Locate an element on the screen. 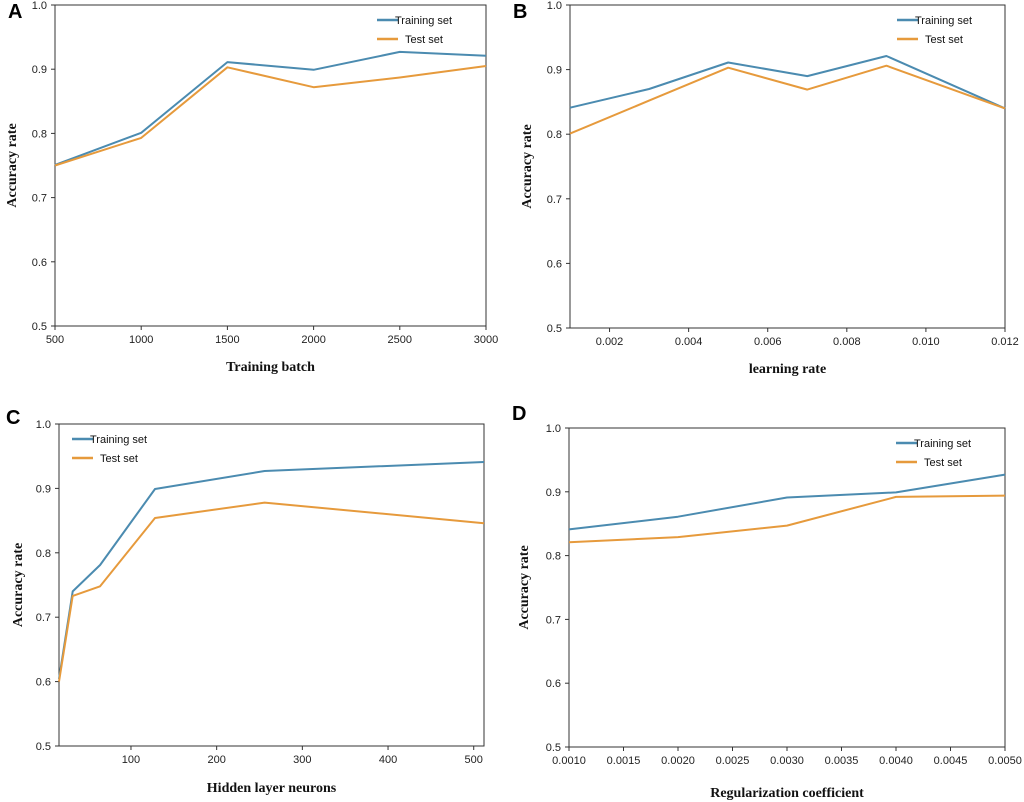 This screenshot has height=802, width=1024. x-axis-title: Training batch is located at coordinates (270, 367).